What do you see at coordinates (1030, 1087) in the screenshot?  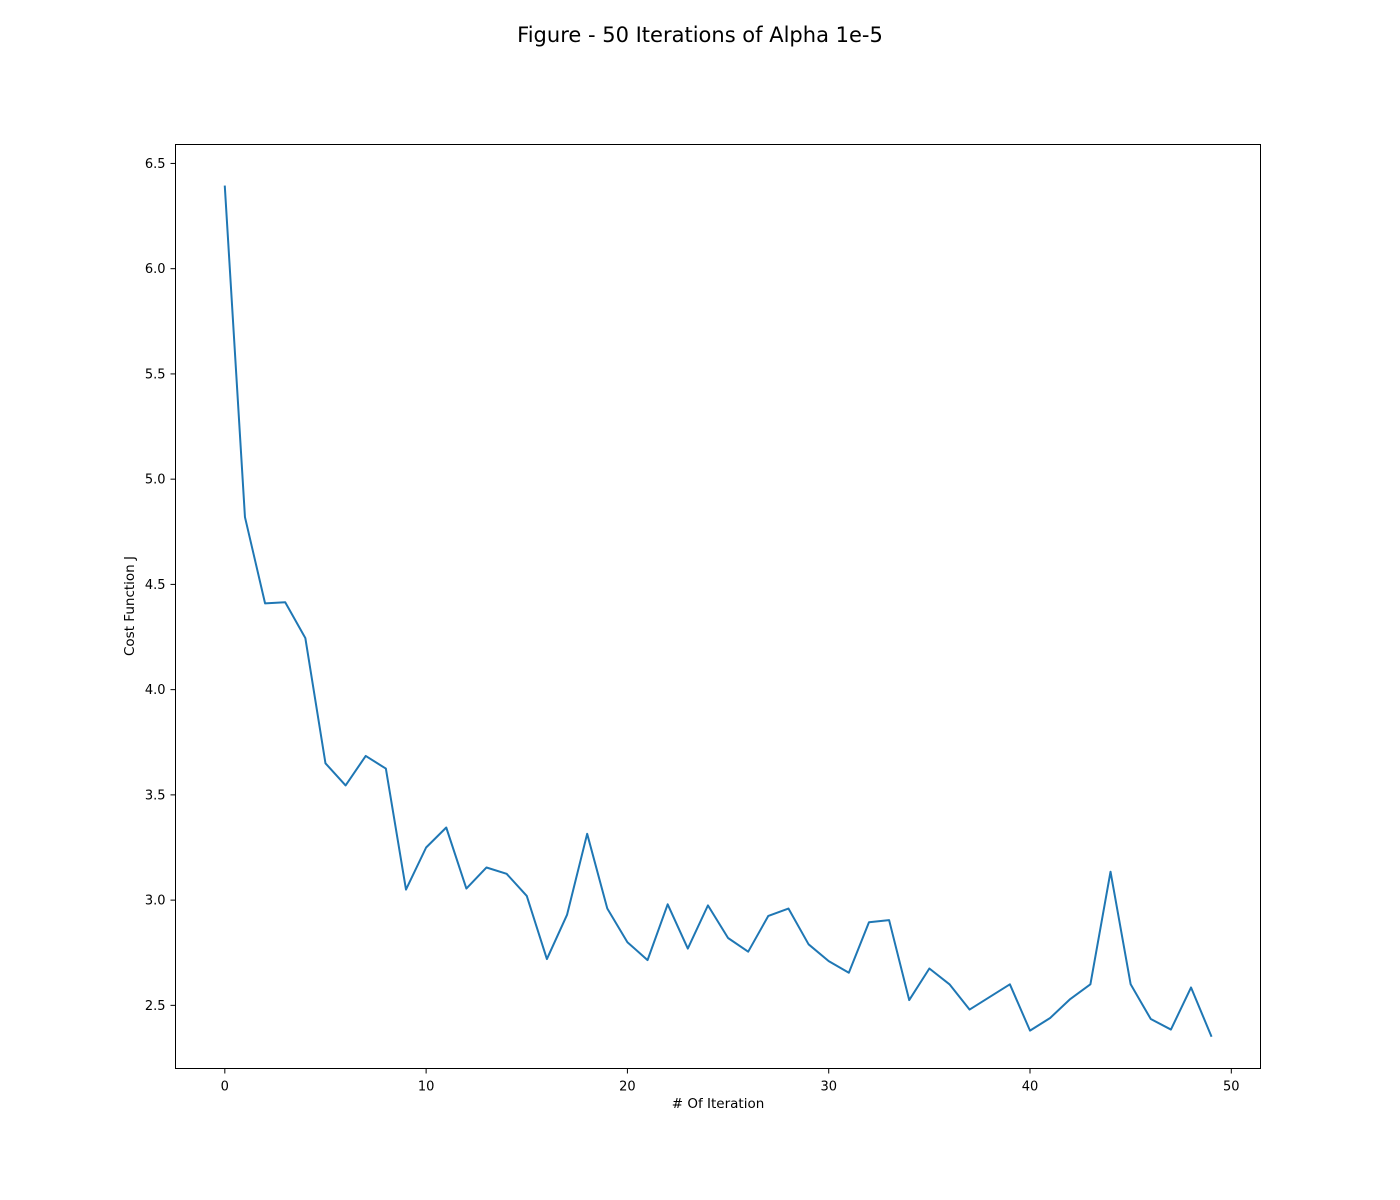 I see `x-tick-label: 40` at bounding box center [1030, 1087].